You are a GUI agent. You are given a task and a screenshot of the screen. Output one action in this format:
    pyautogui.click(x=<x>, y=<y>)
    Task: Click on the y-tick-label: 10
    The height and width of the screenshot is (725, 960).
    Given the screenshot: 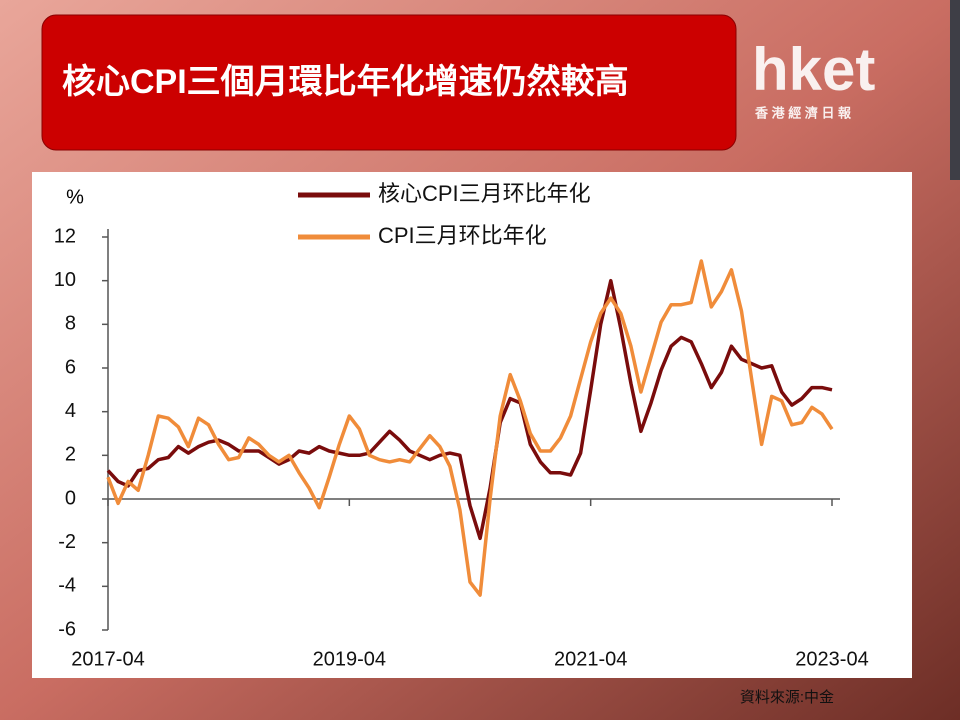 What is the action you would take?
    pyautogui.click(x=65, y=280)
    